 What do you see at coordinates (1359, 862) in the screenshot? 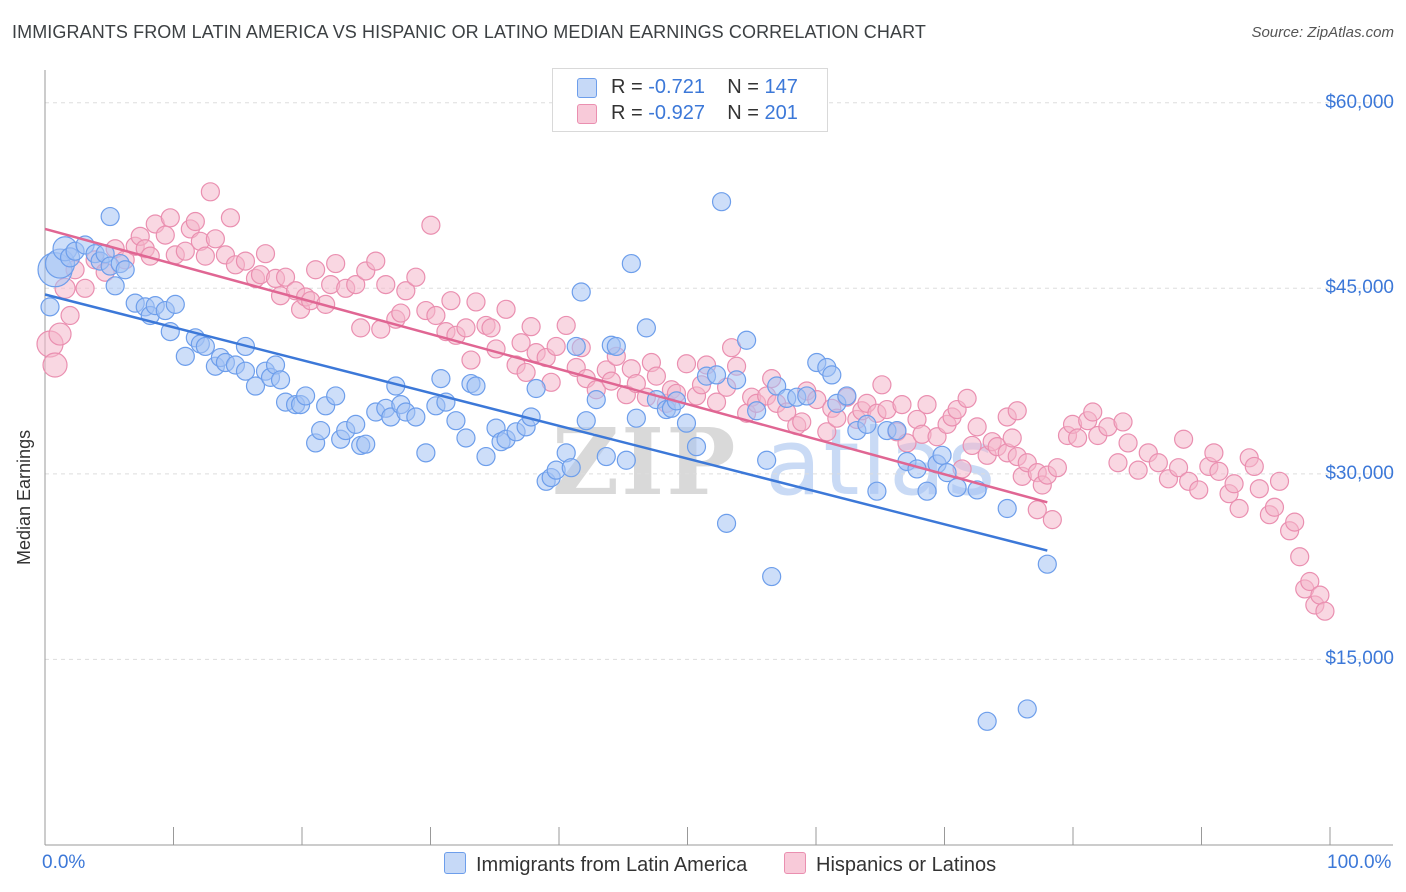
I see `x-tick-label-max: 100.0%` at bounding box center [1359, 862].